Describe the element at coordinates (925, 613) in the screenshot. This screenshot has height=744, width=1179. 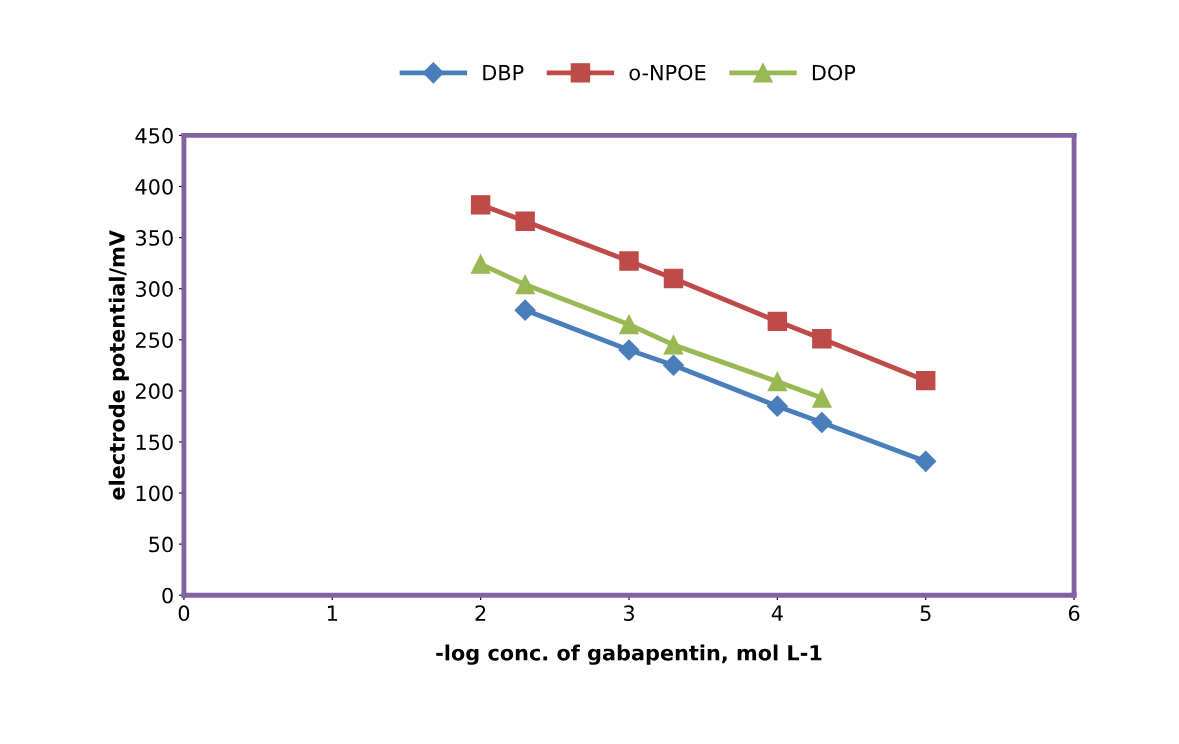
I see `x-tick-label: 5` at that location.